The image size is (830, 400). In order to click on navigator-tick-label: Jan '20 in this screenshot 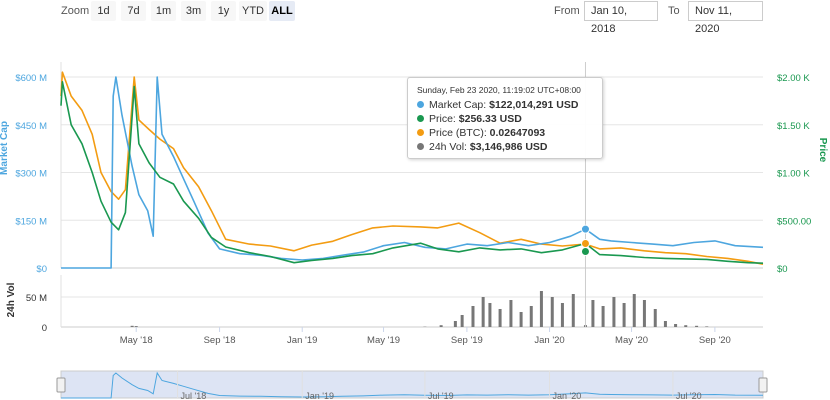, I will do `click(567, 395)`.